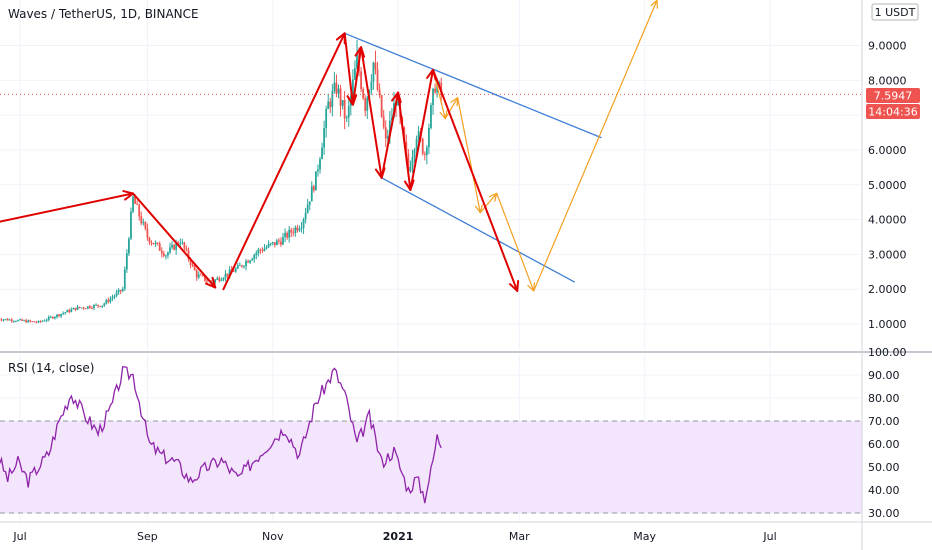 The width and height of the screenshot is (932, 550). What do you see at coordinates (895, 12) in the screenshot?
I see `unit-box` at bounding box center [895, 12].